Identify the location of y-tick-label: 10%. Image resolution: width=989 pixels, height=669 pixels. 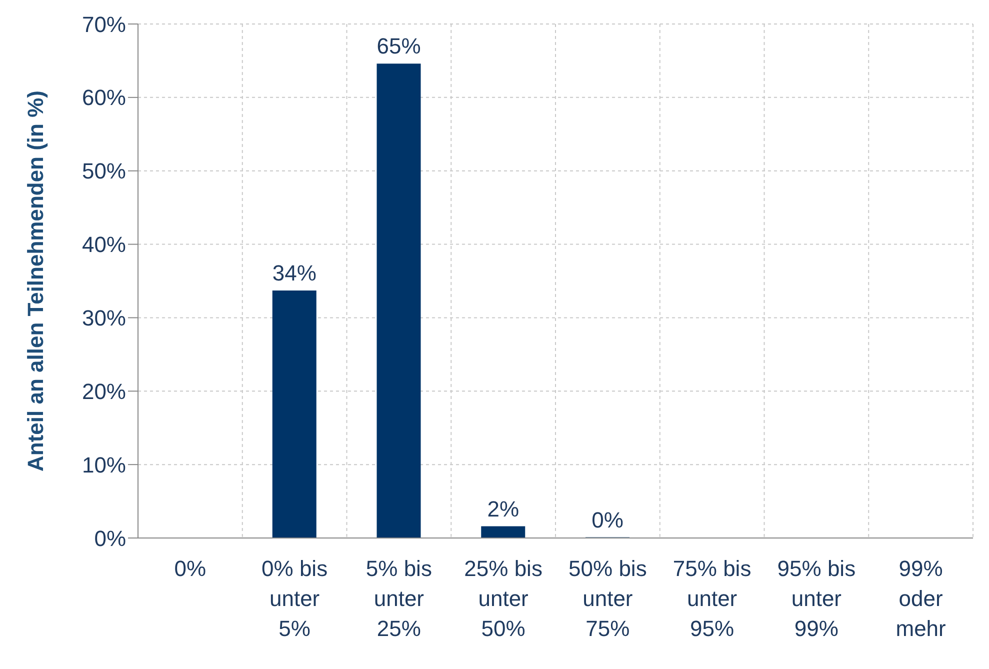
(104, 465).